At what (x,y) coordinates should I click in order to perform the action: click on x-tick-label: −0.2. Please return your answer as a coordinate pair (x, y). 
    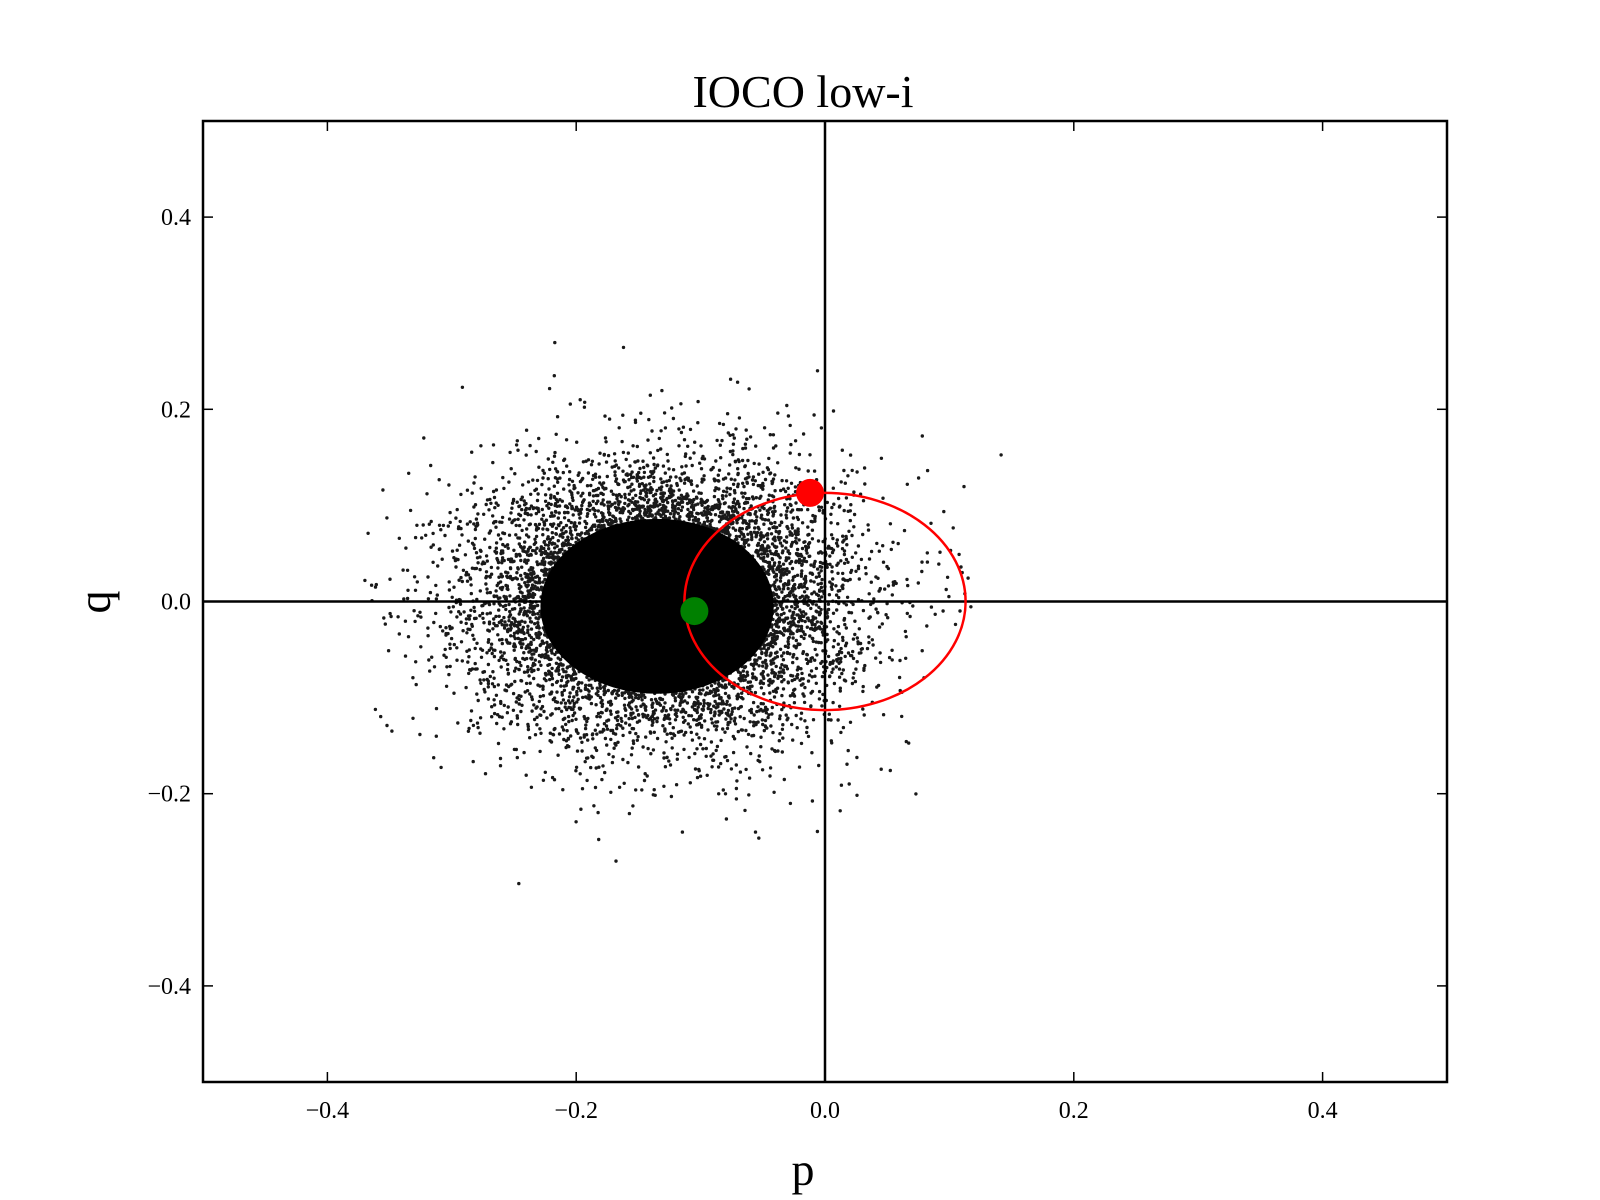
    Looking at the image, I should click on (576, 1111).